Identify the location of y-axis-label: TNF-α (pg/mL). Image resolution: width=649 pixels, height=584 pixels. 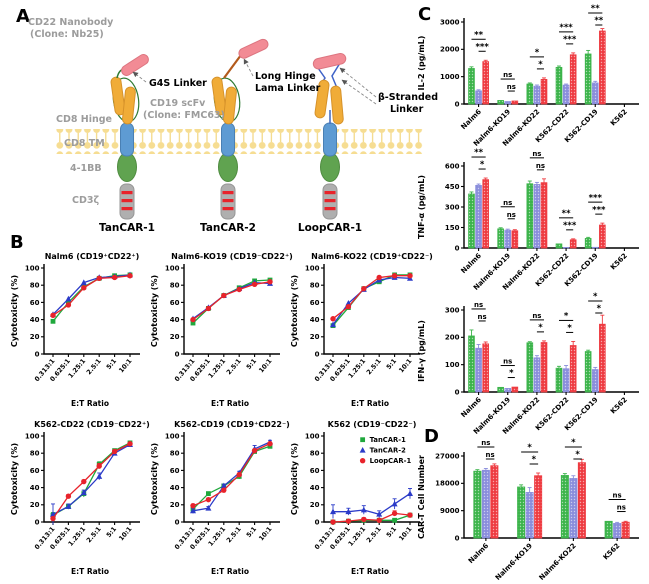
(421, 207).